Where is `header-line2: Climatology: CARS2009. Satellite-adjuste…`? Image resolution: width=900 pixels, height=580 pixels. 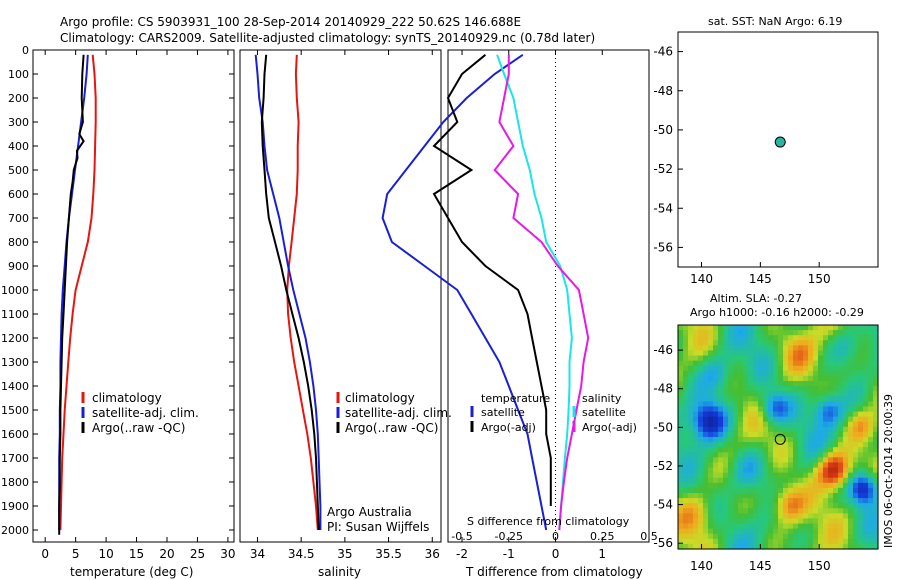
header-line2: Climatology: CARS2009. Satellite-adjuste… is located at coordinates (327, 38).